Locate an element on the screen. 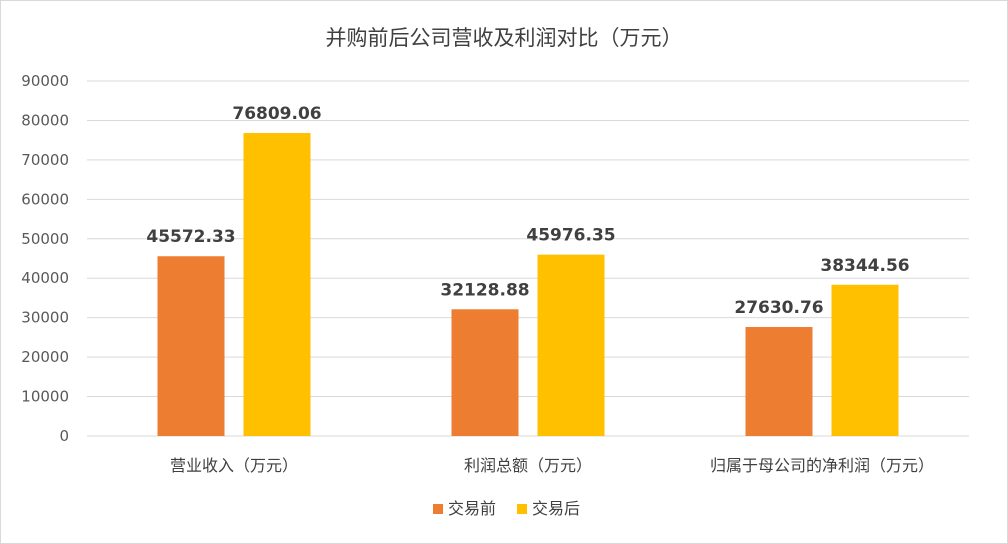  data-label: 38344.56 is located at coordinates (864, 266).